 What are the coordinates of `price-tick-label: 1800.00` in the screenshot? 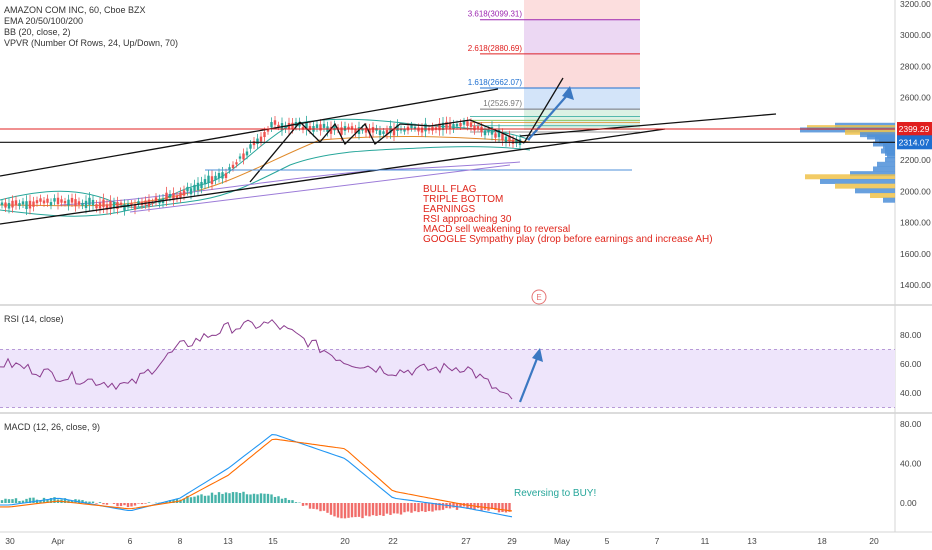 It's located at (915, 223).